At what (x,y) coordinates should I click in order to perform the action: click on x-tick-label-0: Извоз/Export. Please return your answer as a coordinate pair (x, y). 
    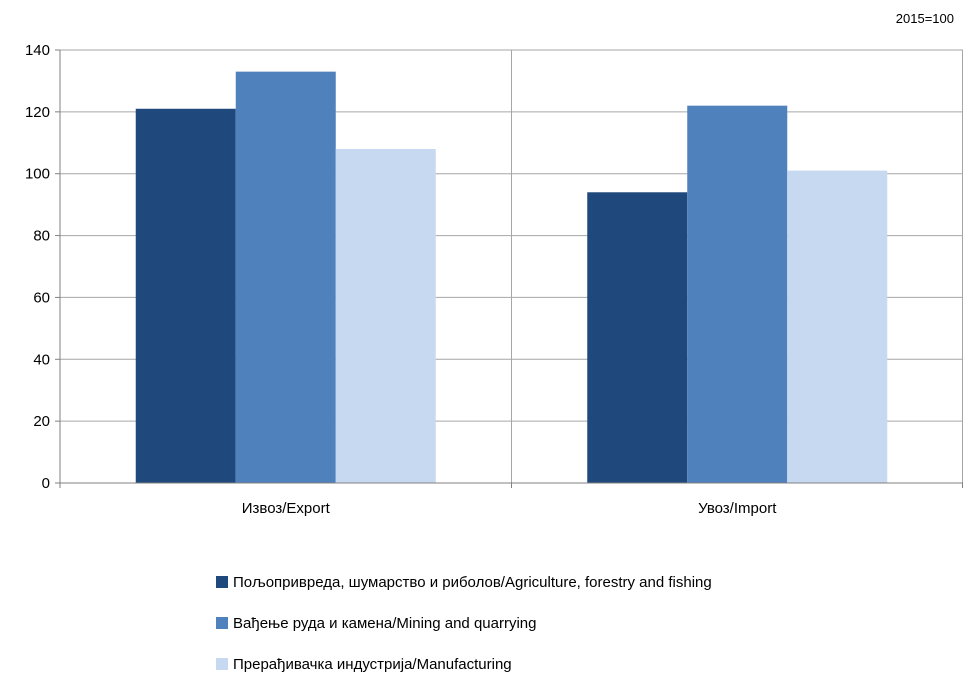
    Looking at the image, I should click on (286, 508).